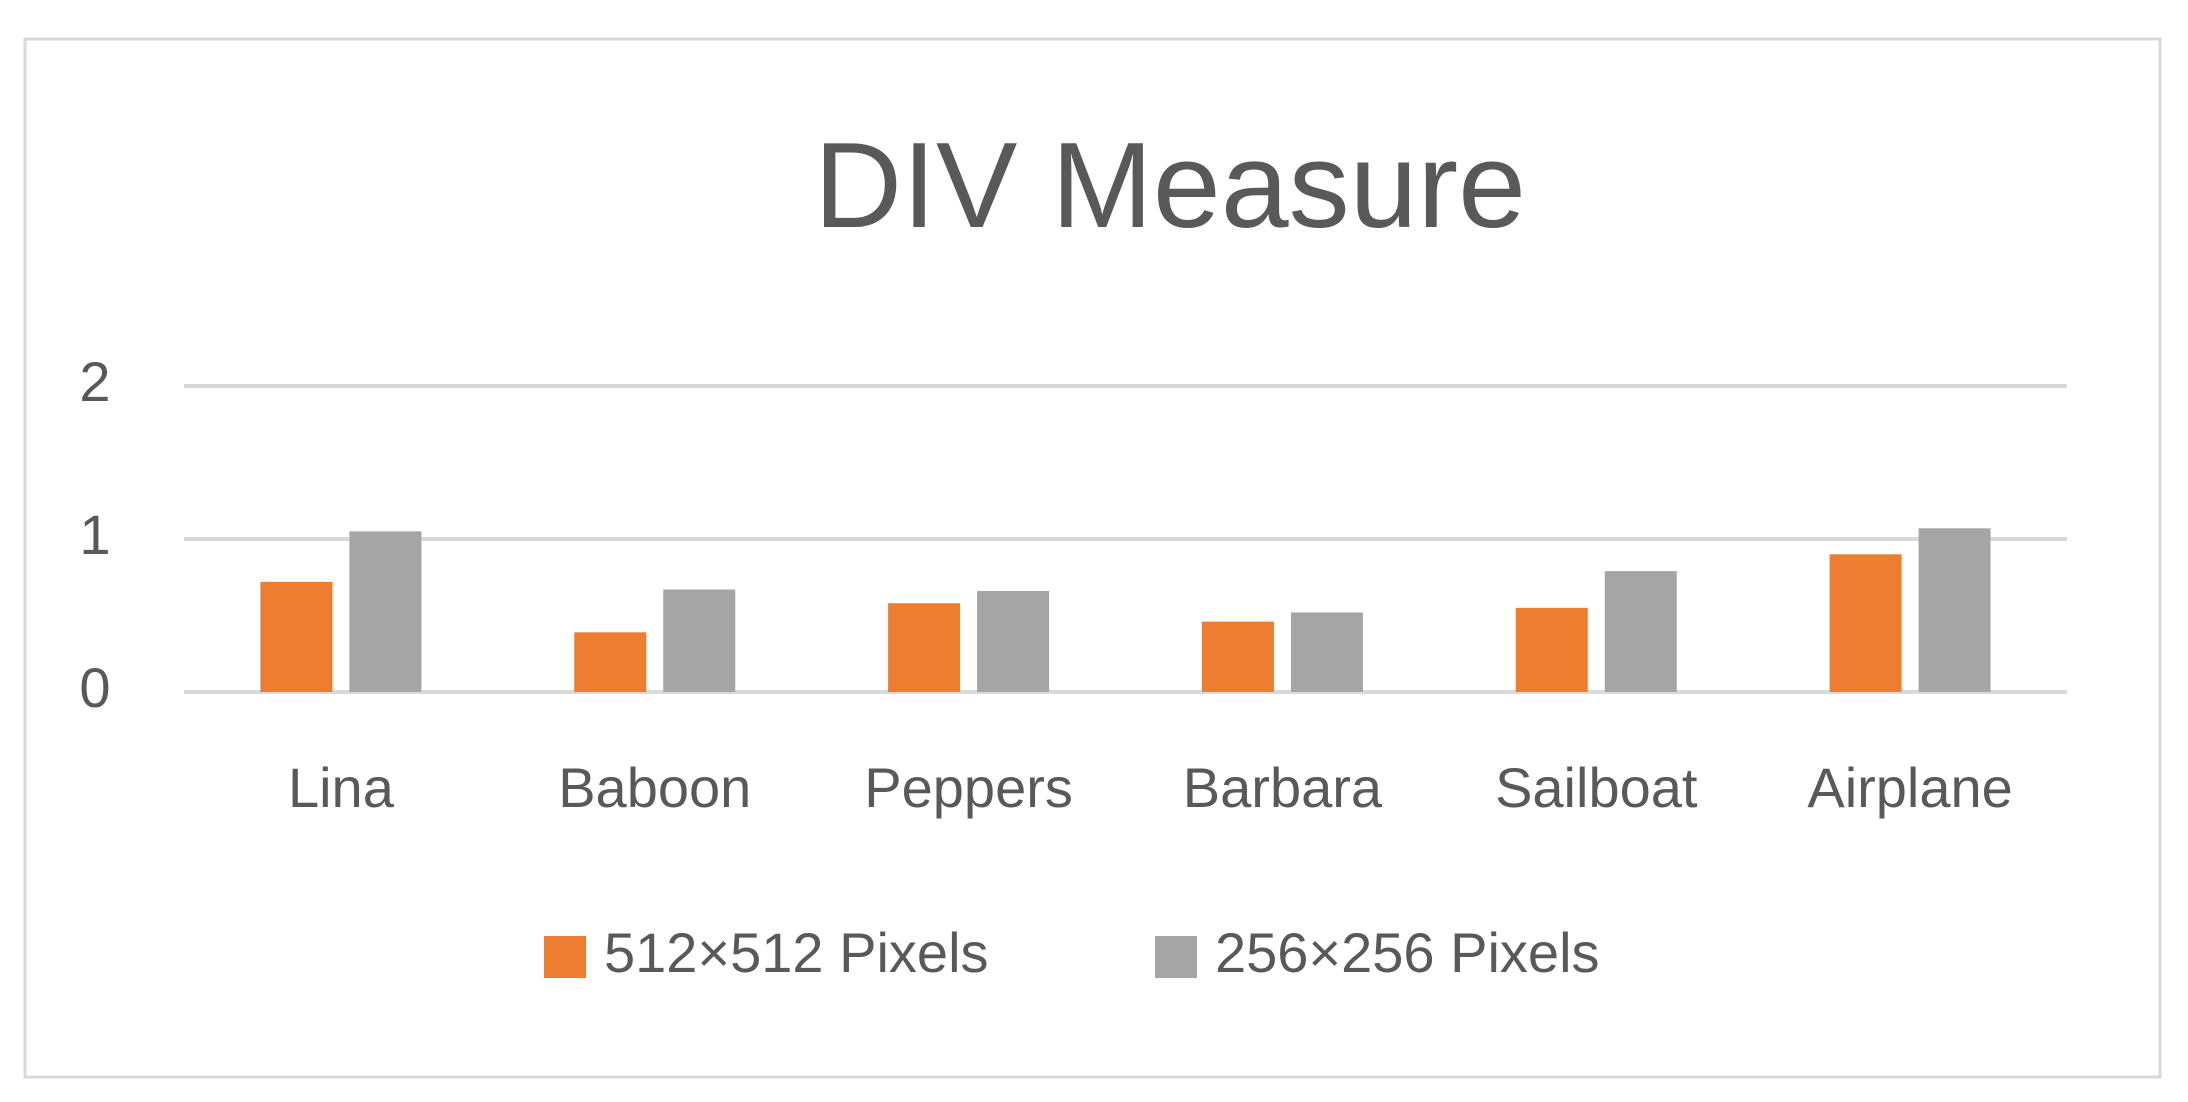 The width and height of the screenshot is (2188, 1102). What do you see at coordinates (1596, 787) in the screenshot?
I see `x-tick-label: Sailboat` at bounding box center [1596, 787].